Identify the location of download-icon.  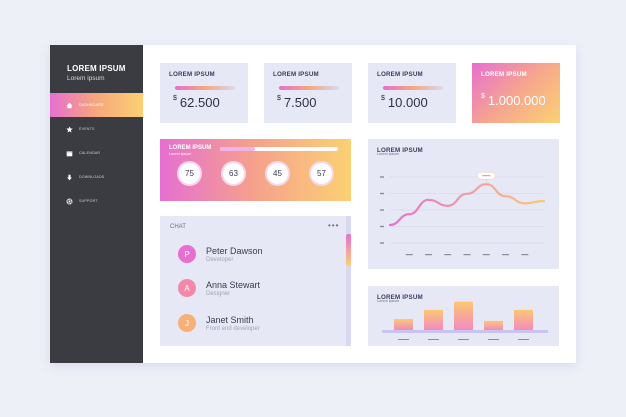
(69, 177).